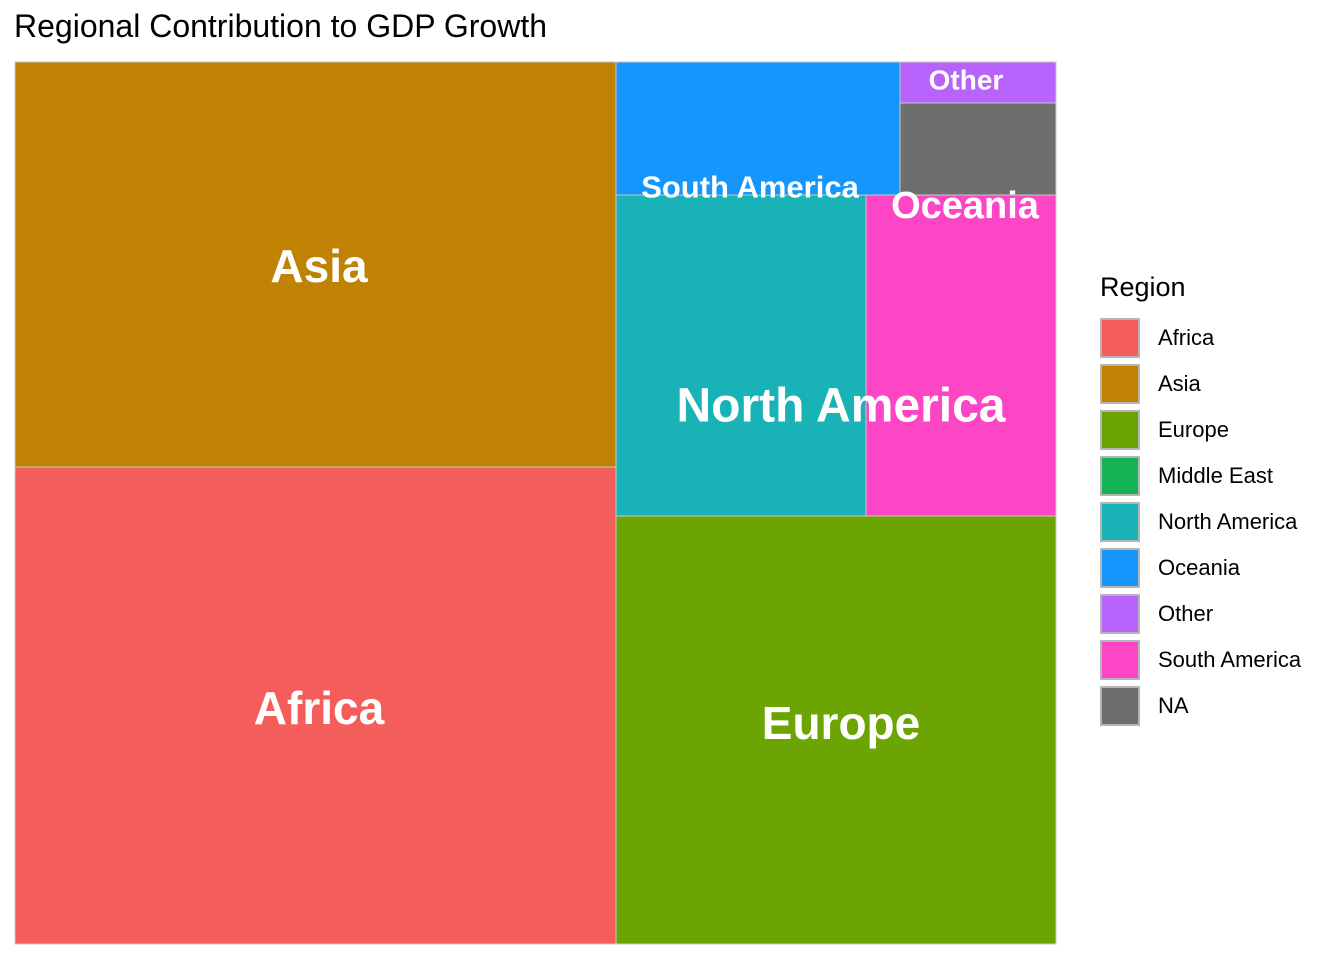 The image size is (1344, 960). What do you see at coordinates (965, 206) in the screenshot?
I see `tile-label-oceania: Oceania` at bounding box center [965, 206].